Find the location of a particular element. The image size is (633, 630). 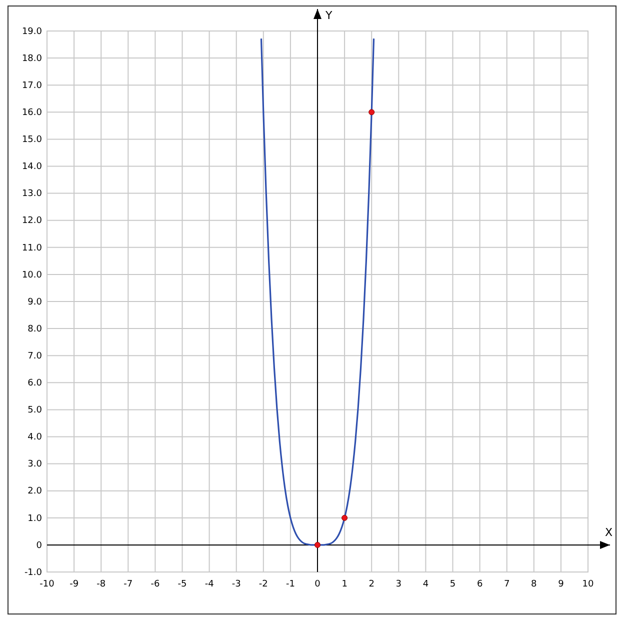

x-tick-label: -6 is located at coordinates (155, 584).